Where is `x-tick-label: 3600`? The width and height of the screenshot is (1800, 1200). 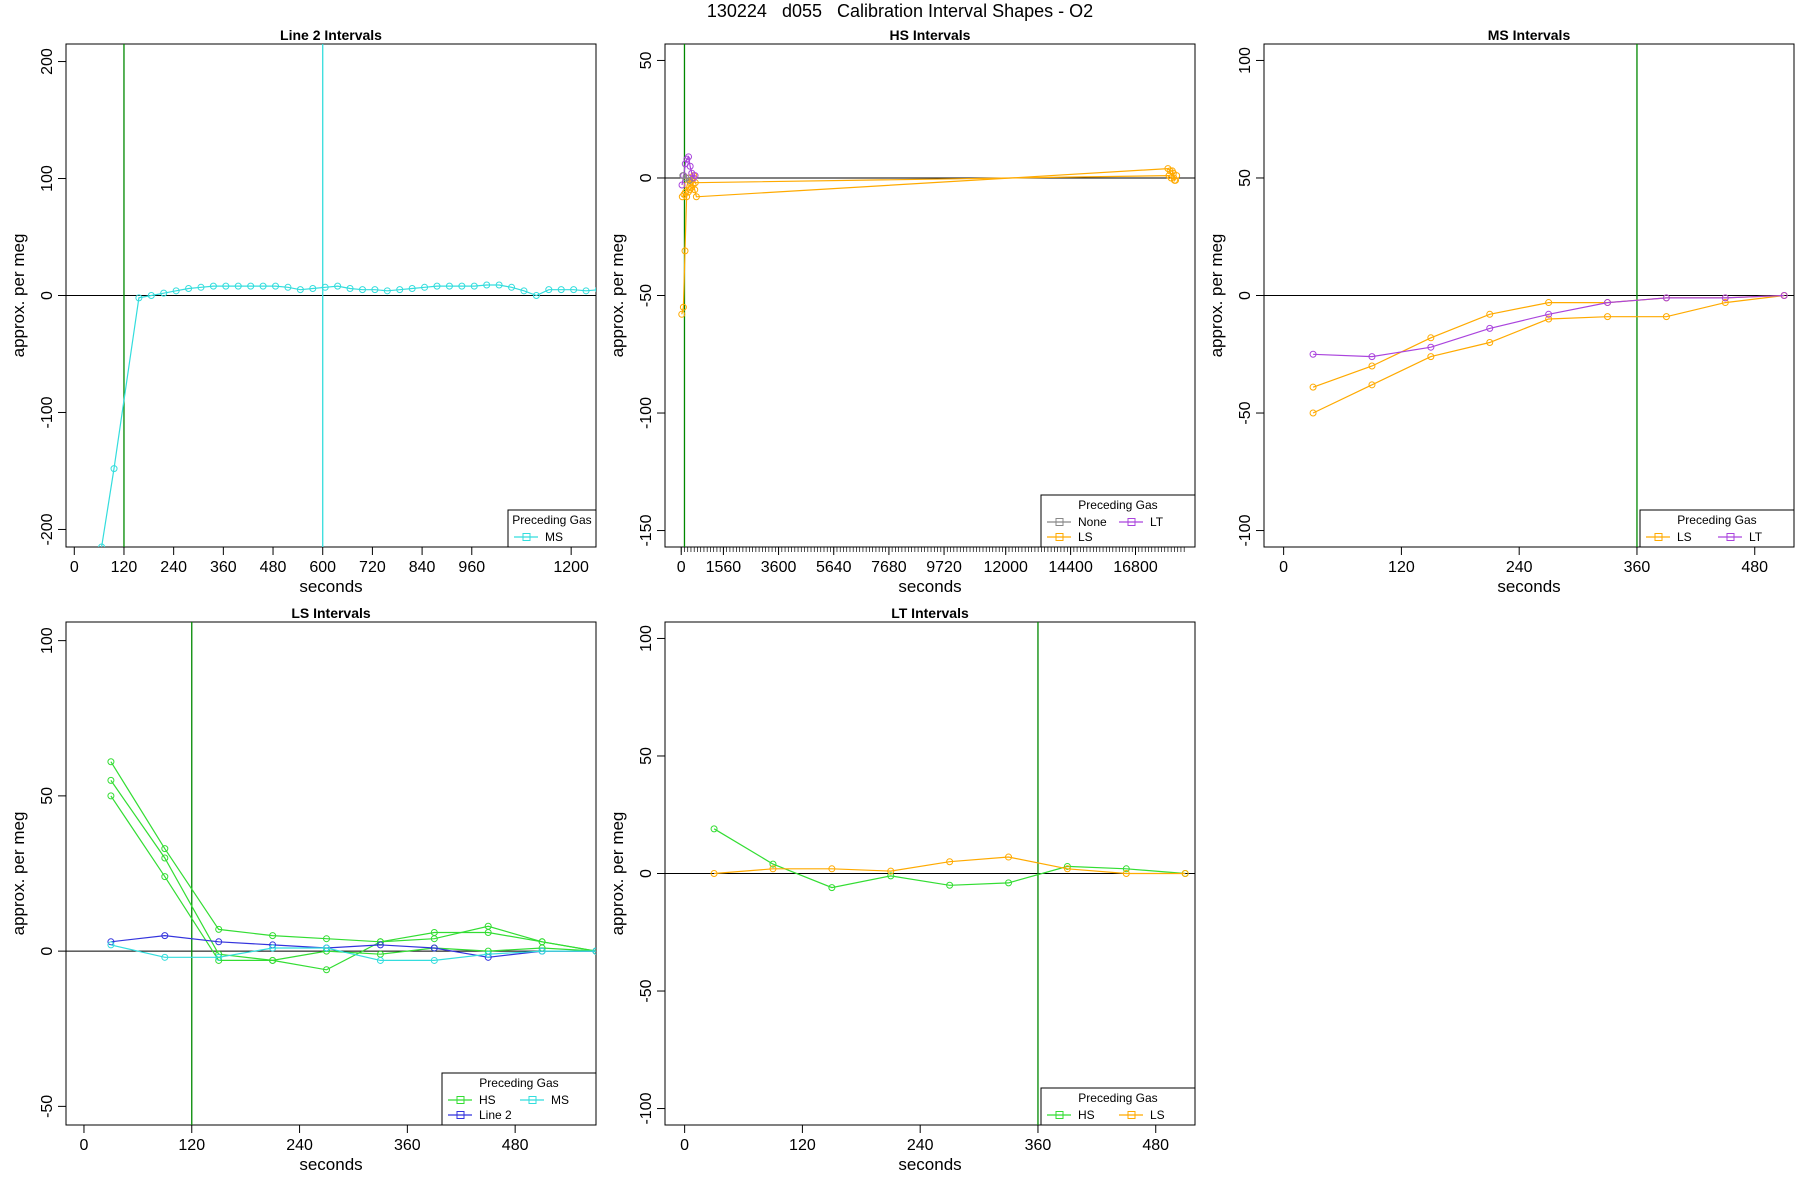 x-tick-label: 3600 is located at coordinates (779, 567).